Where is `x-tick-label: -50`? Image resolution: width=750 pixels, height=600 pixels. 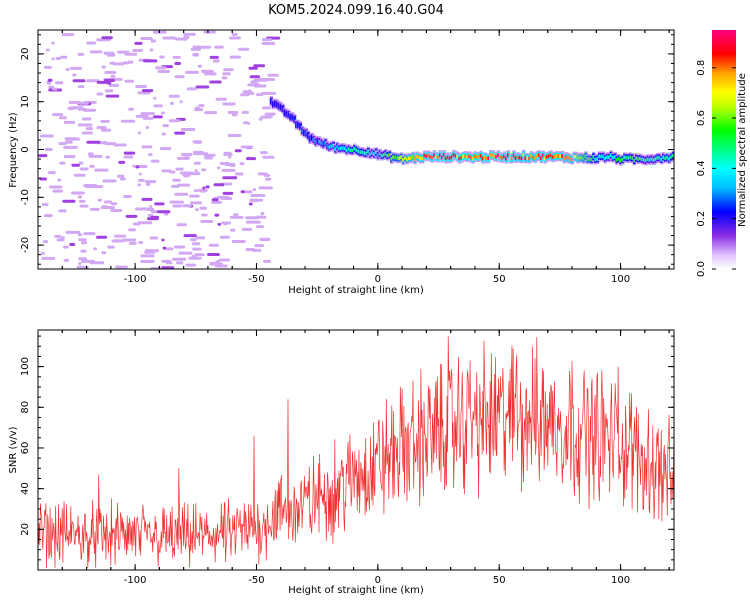 x-tick-label: -50 is located at coordinates (256, 279).